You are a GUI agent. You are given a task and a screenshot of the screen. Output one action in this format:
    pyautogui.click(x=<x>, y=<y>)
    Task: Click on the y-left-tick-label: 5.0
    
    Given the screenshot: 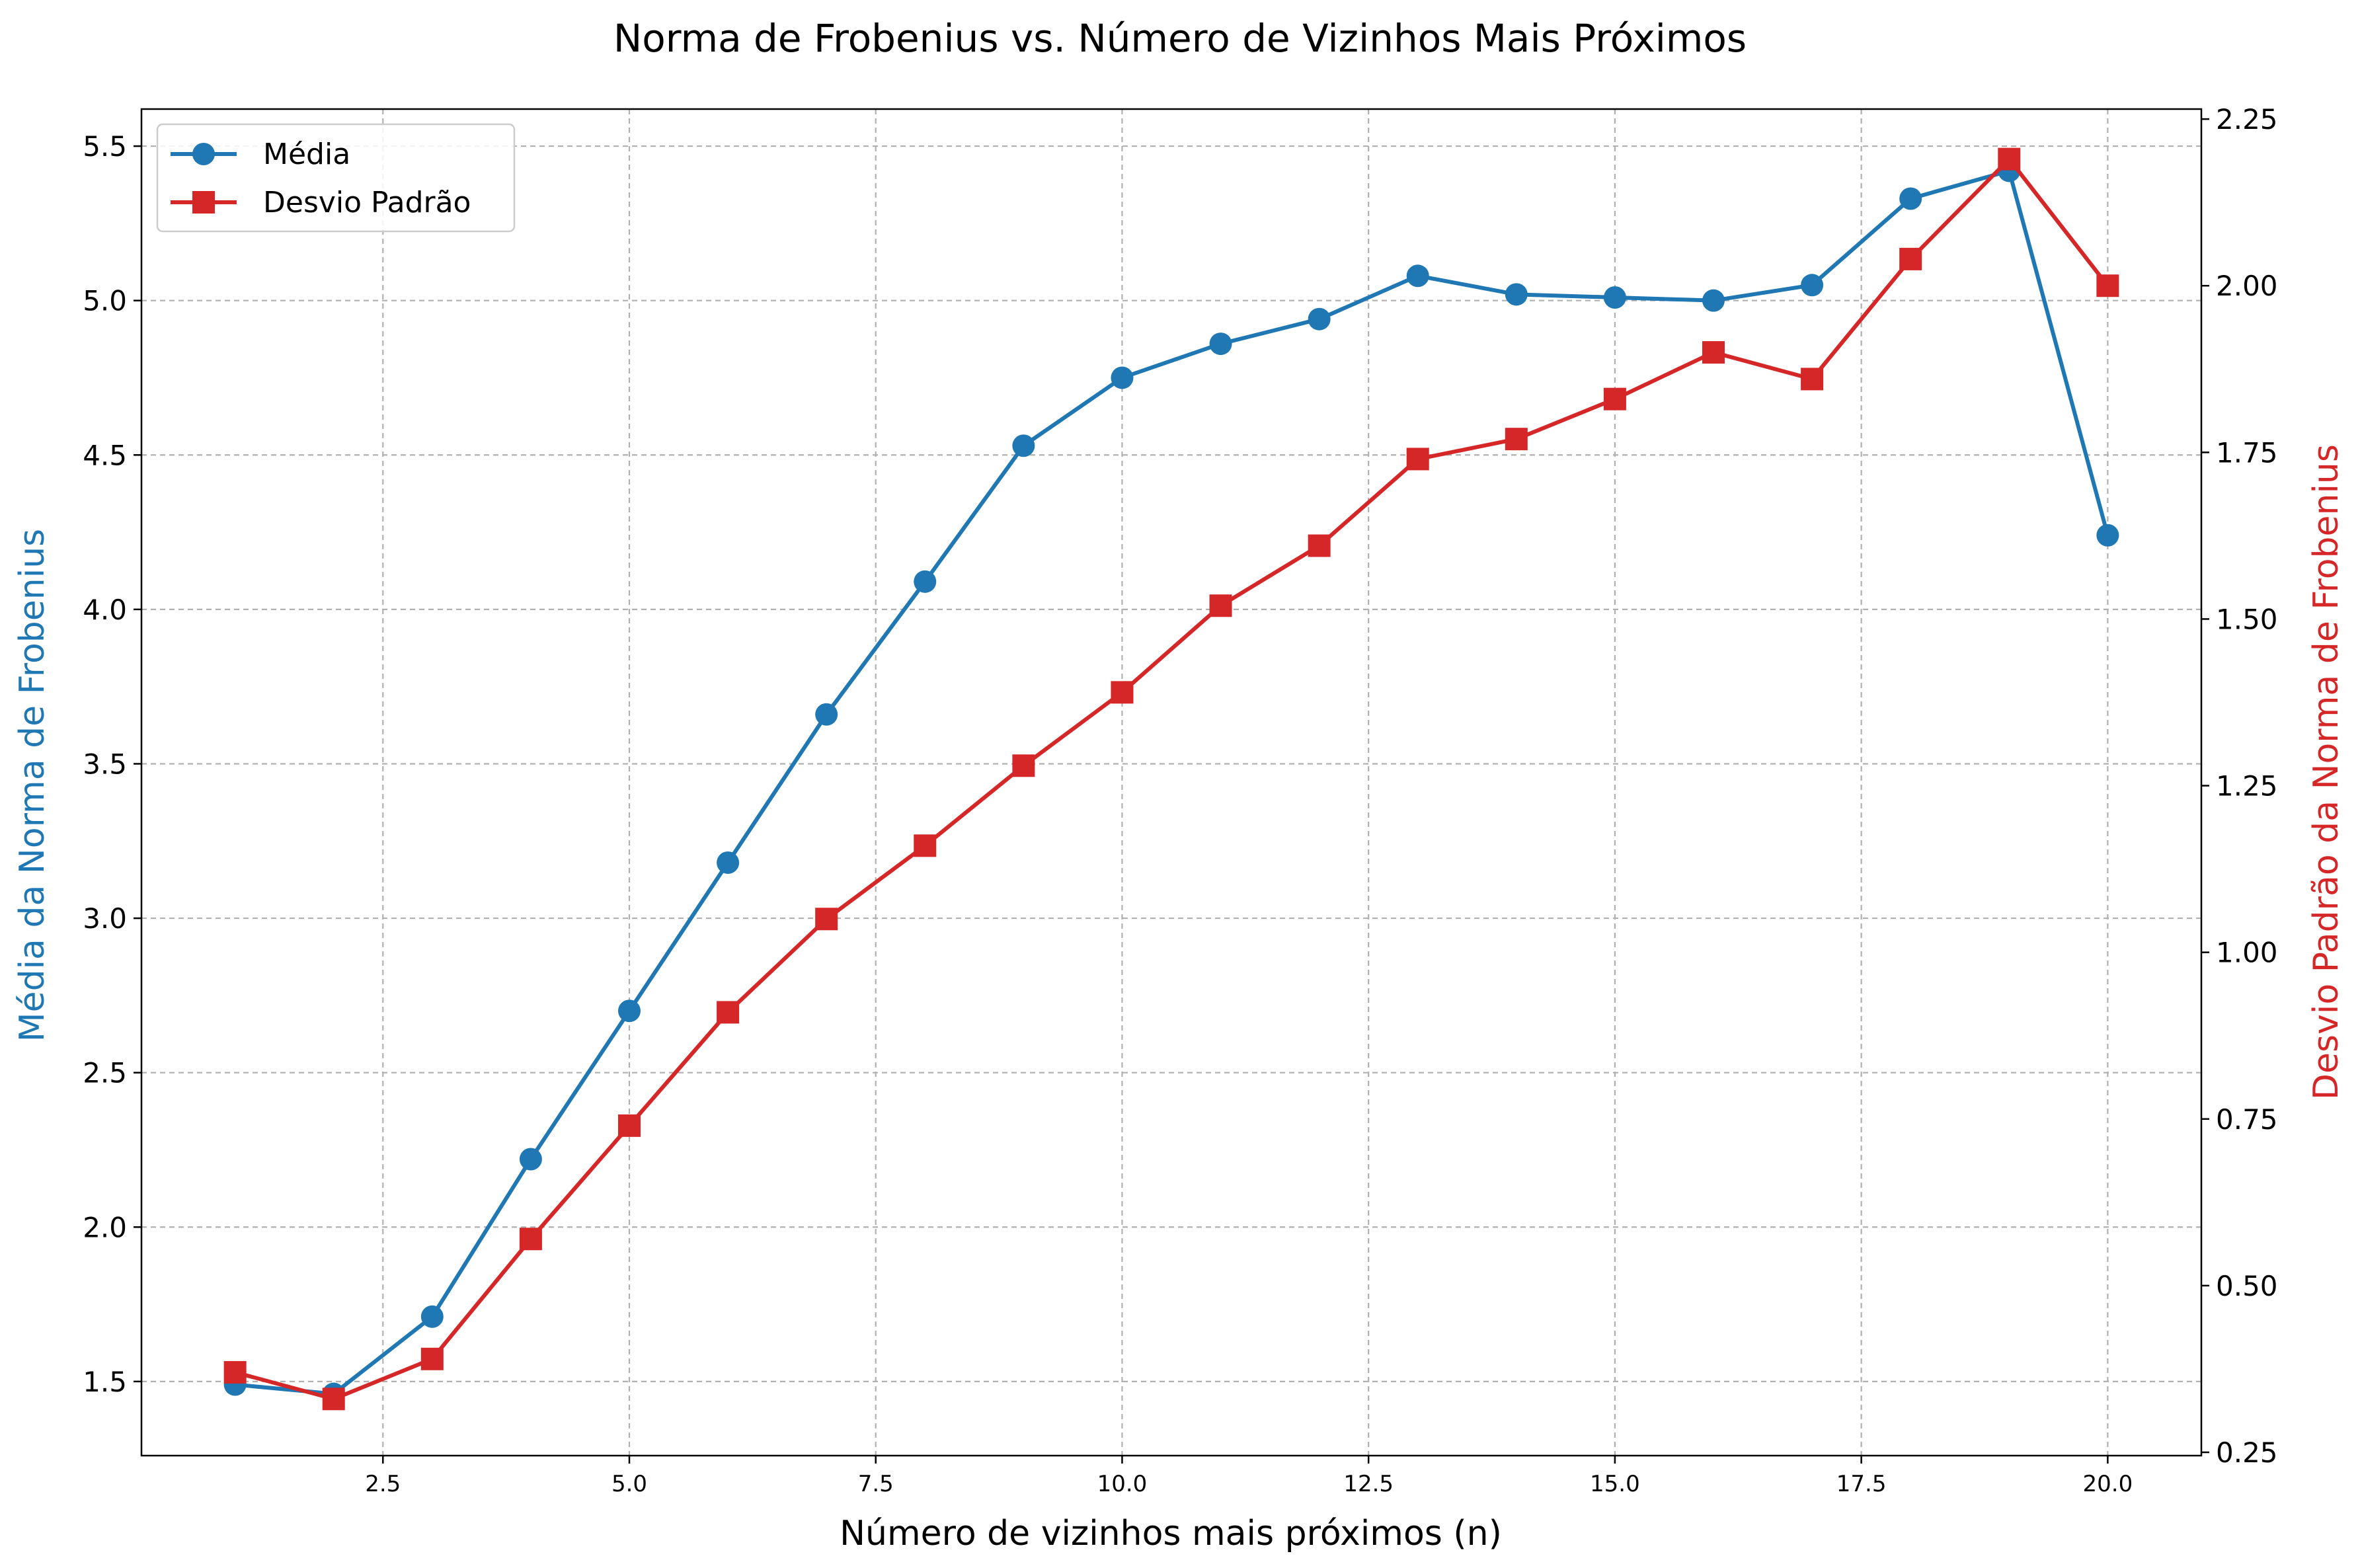 What is the action you would take?
    pyautogui.click(x=105, y=301)
    